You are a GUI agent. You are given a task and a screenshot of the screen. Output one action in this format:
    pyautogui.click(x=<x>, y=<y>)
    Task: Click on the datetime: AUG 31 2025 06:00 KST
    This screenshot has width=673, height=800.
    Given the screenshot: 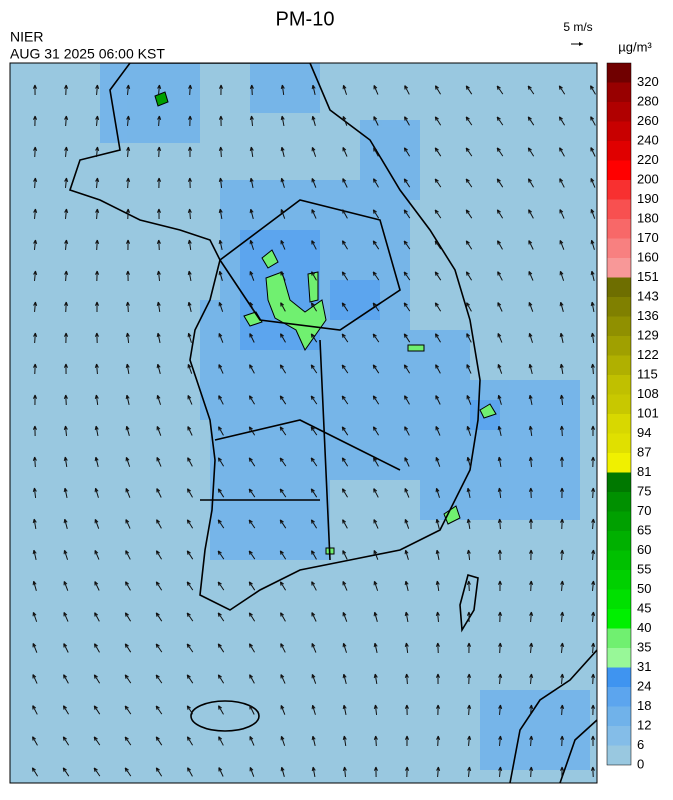 What is the action you would take?
    pyautogui.click(x=87, y=54)
    